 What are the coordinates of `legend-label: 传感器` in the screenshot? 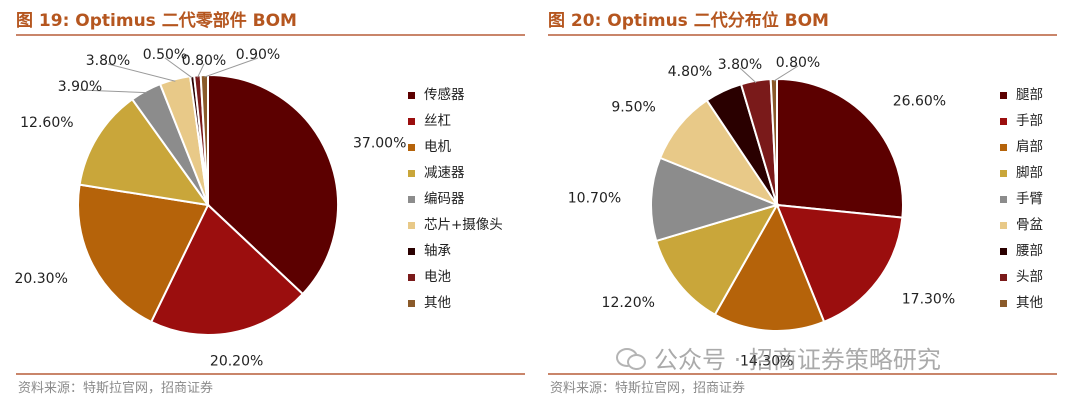 It's located at (444, 95).